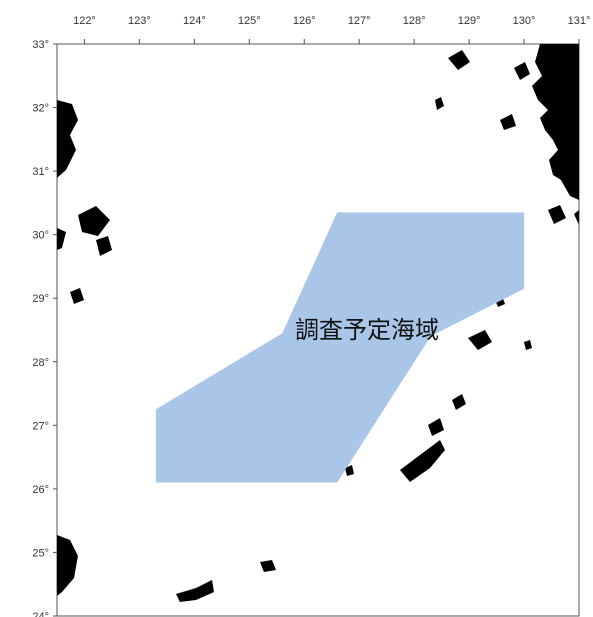 This screenshot has width=593, height=617. Describe the element at coordinates (40, 553) in the screenshot. I see `latitude-label: 25°` at that location.